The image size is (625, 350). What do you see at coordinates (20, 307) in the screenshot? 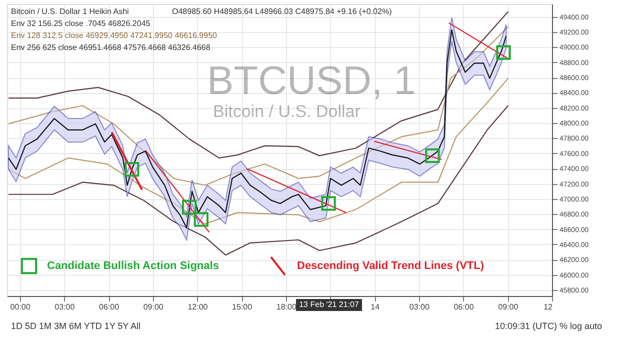
I see `x-tick-label: 00:00` at bounding box center [20, 307].